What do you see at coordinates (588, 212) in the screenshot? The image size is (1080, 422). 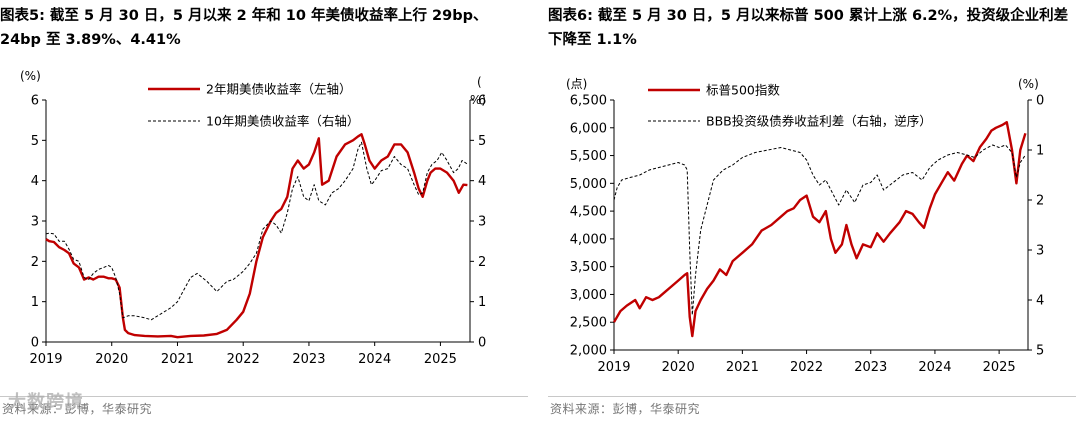 I see `y-left-tick-label: 4,500` at bounding box center [588, 212].